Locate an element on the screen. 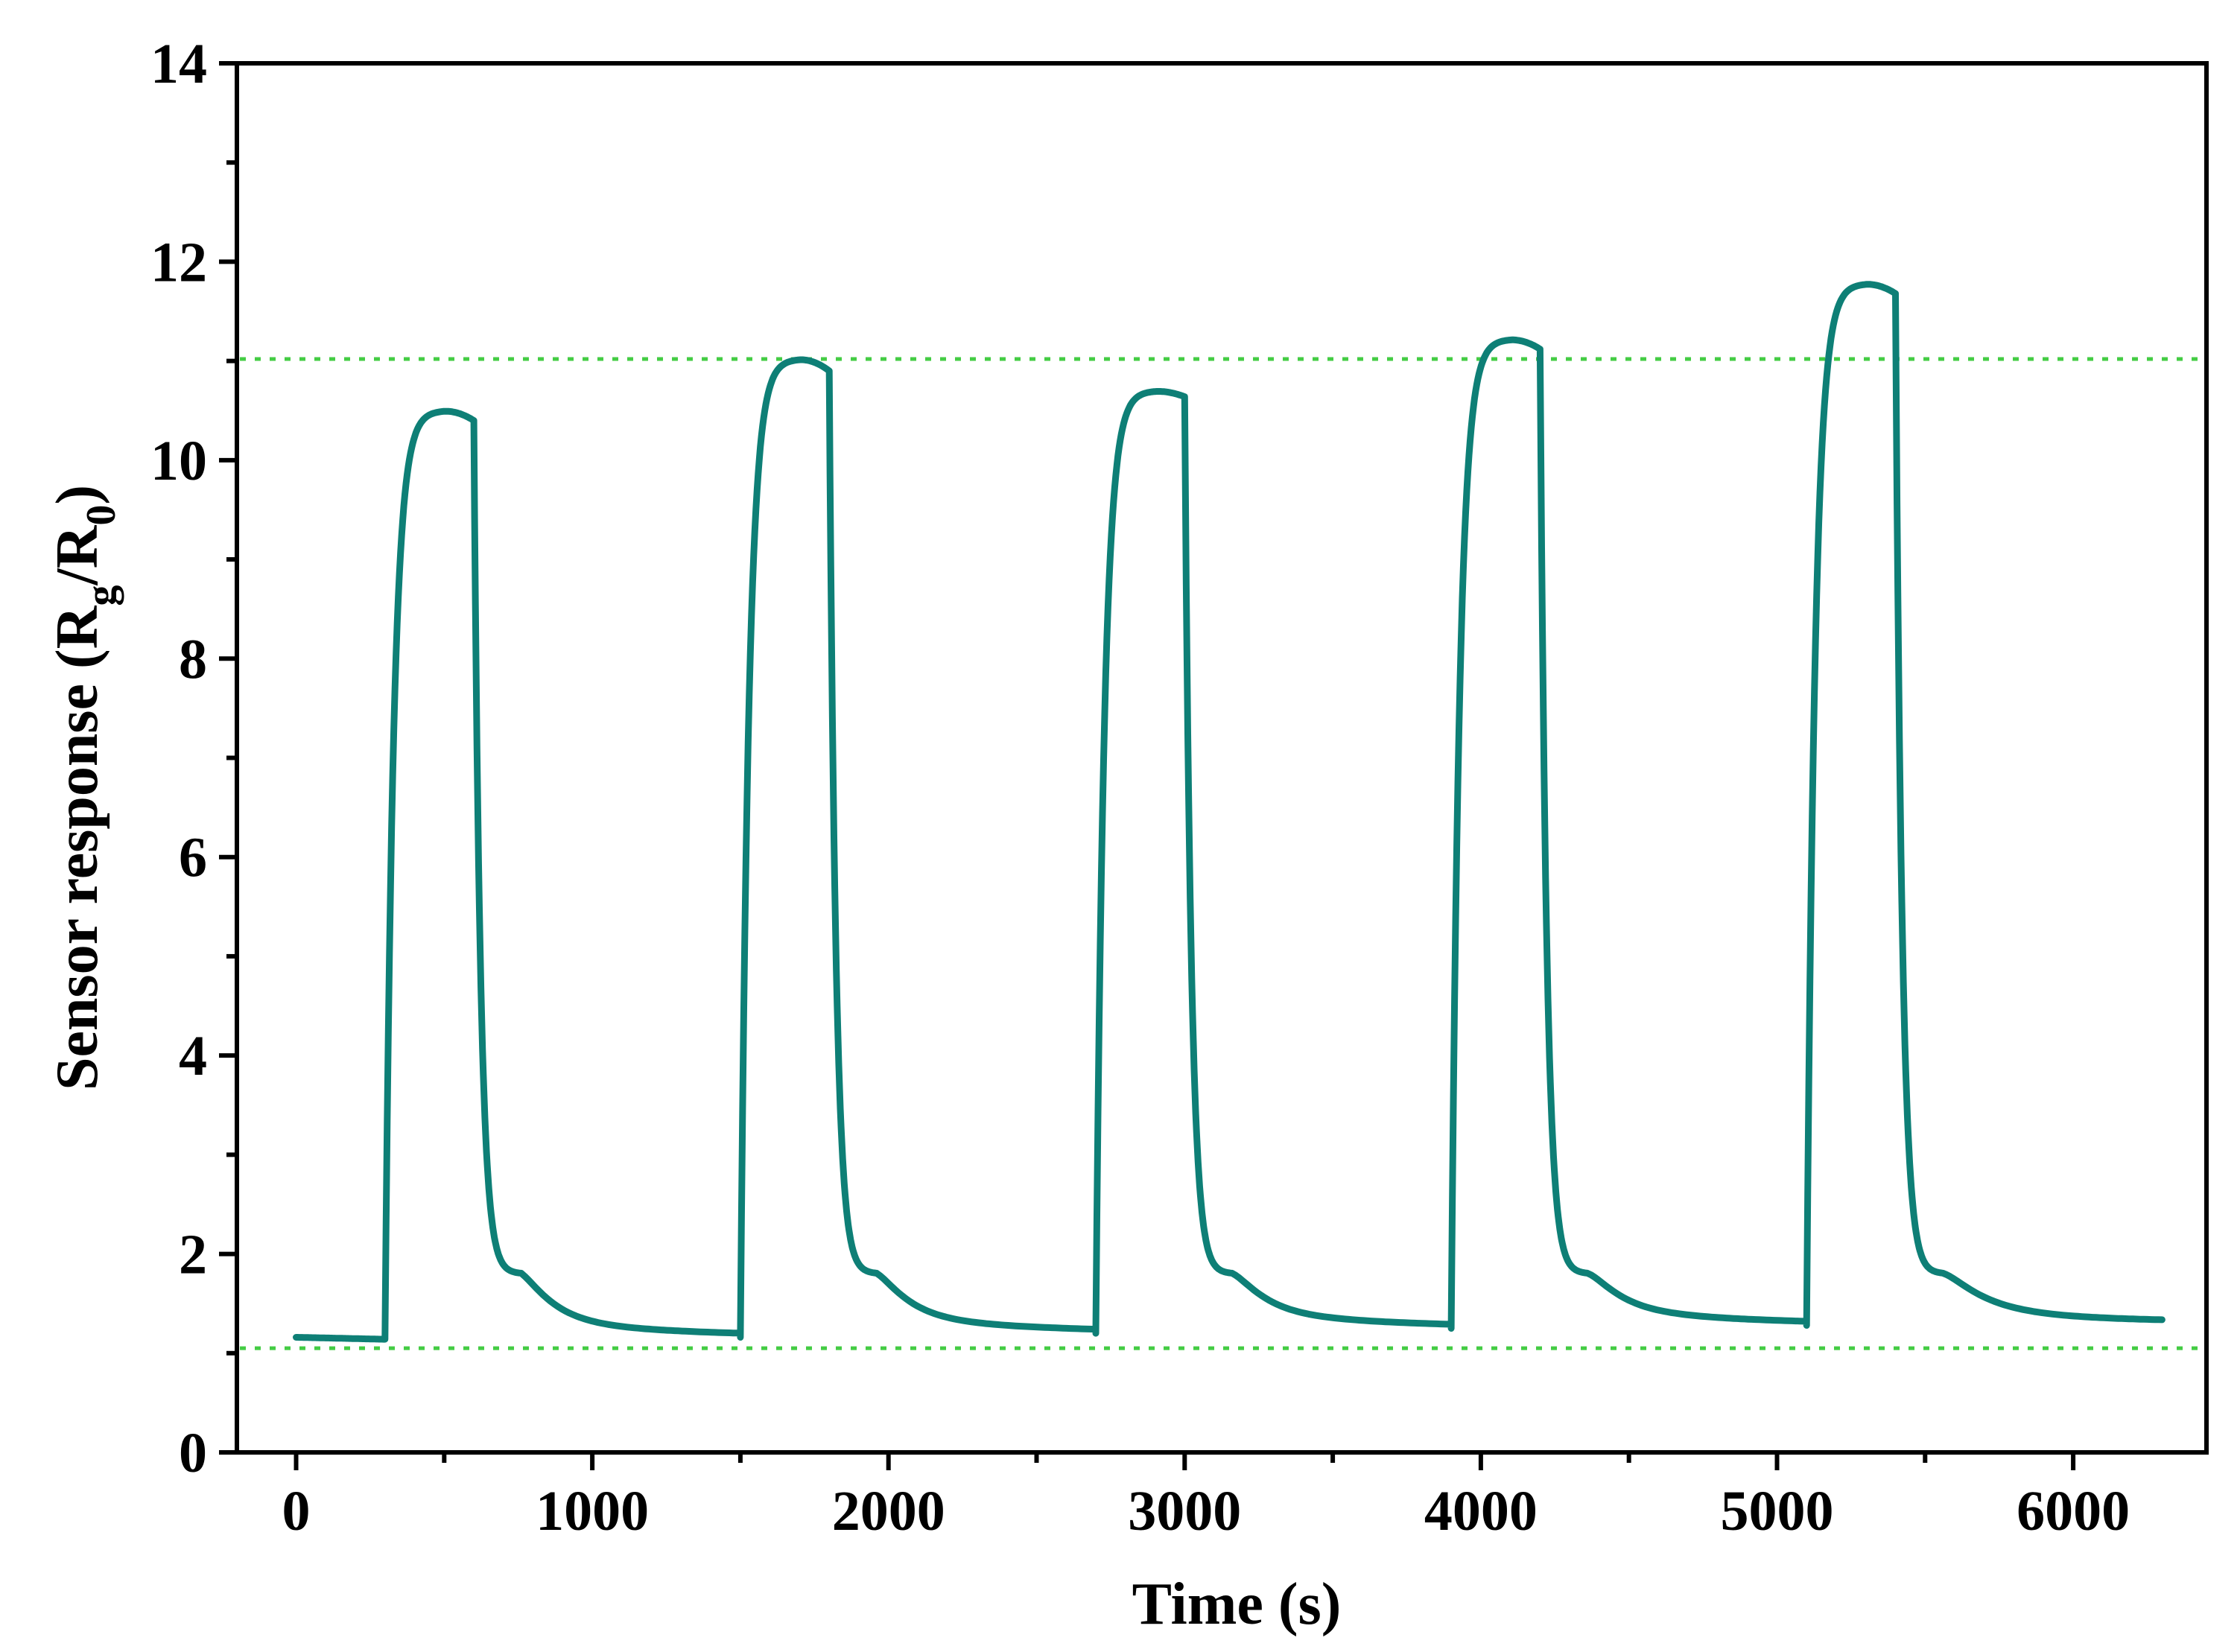 This screenshot has width=2240, height=1652. y-axis-title-sub-g: g is located at coordinates (101, 595).